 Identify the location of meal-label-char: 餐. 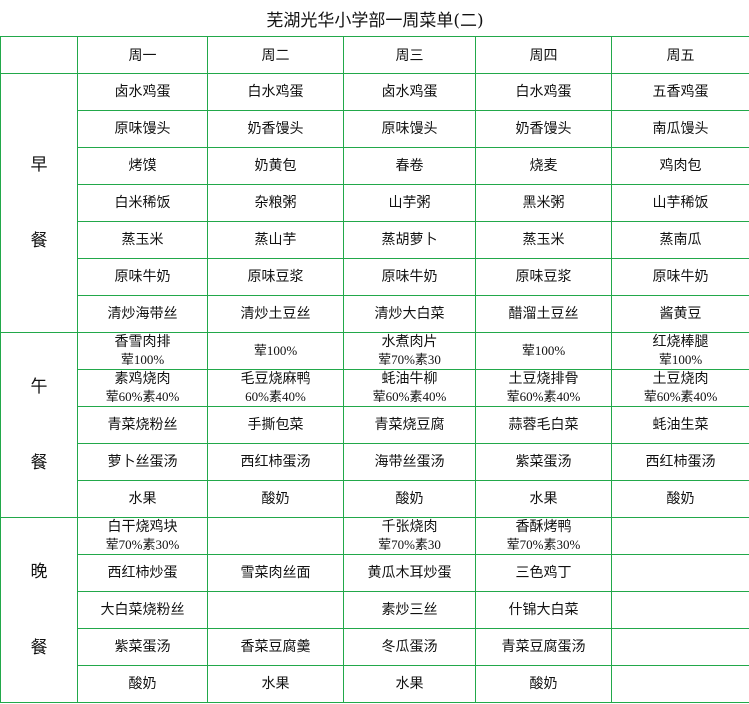
(39, 648).